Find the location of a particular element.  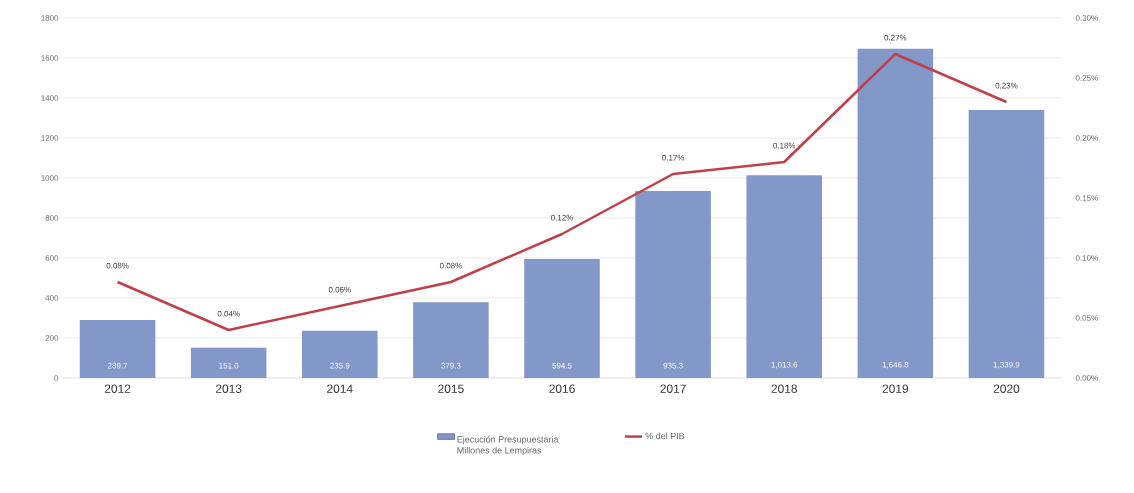

legend-label: % del PIB is located at coordinates (665, 436).